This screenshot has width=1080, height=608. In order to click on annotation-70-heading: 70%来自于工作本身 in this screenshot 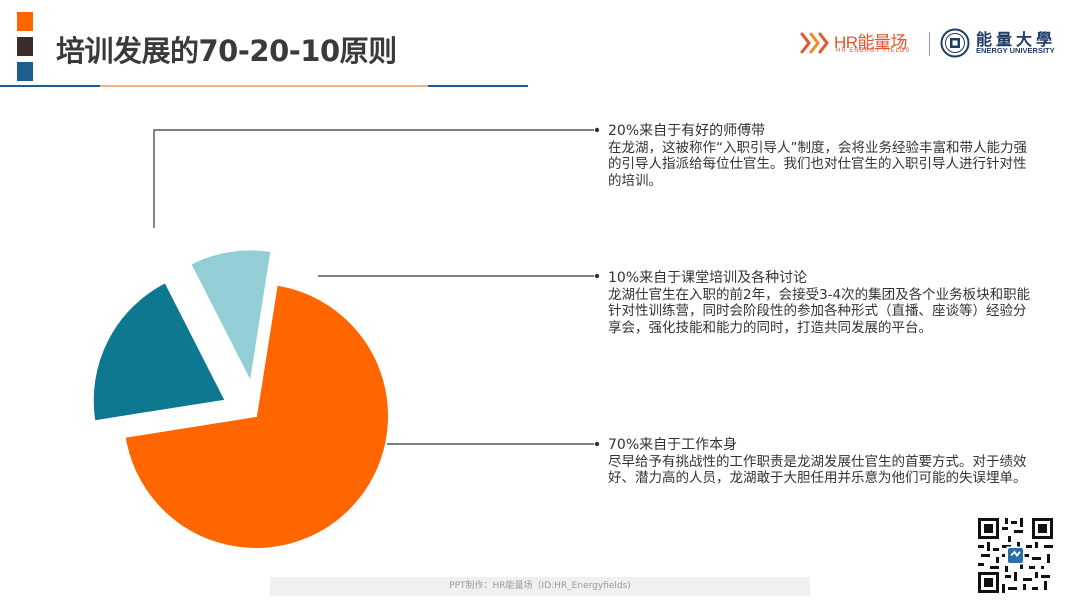, I will do `click(673, 445)`.